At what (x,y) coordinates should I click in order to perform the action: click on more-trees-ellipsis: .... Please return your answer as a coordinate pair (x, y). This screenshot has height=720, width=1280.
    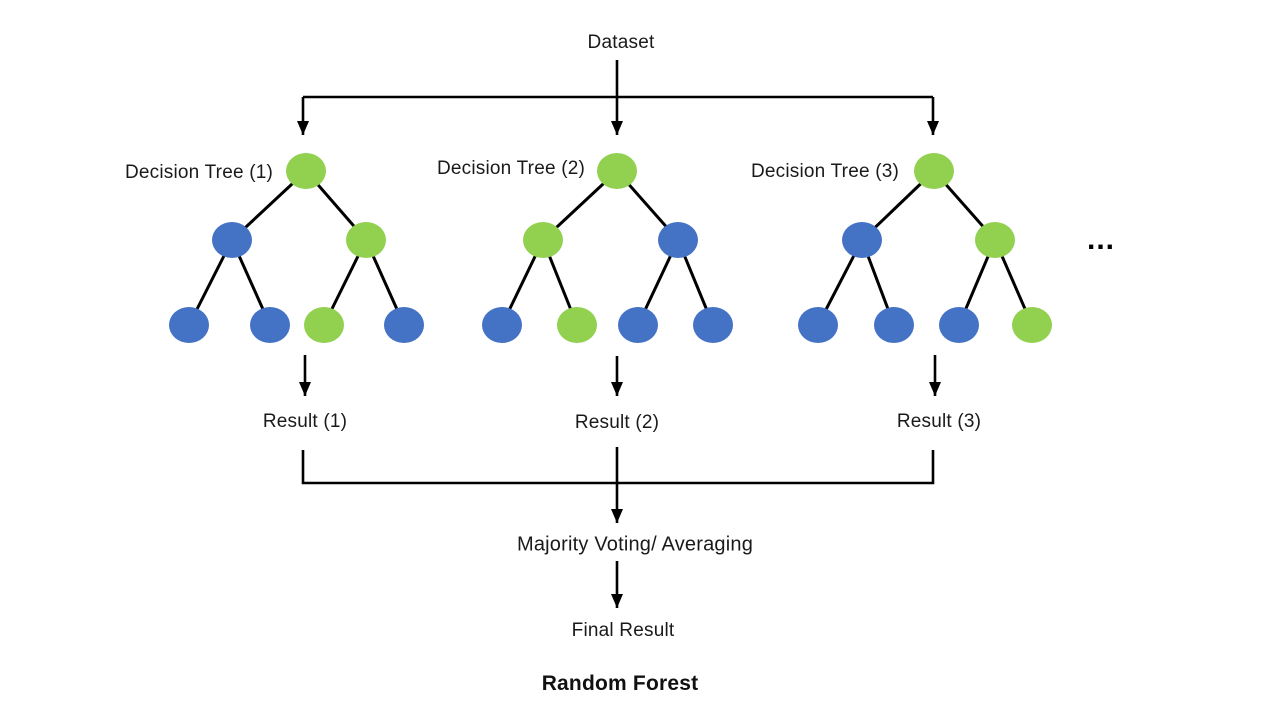
    Looking at the image, I should click on (1101, 239).